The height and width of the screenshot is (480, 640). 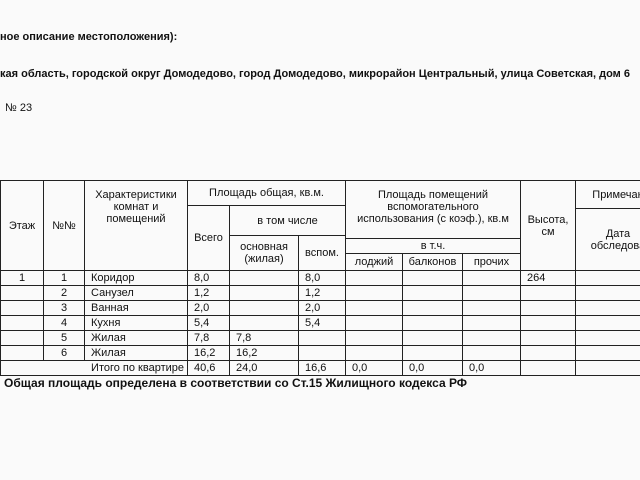 I want to click on header-cell: Характеристики комнат и помещений, so click(x=136, y=225).